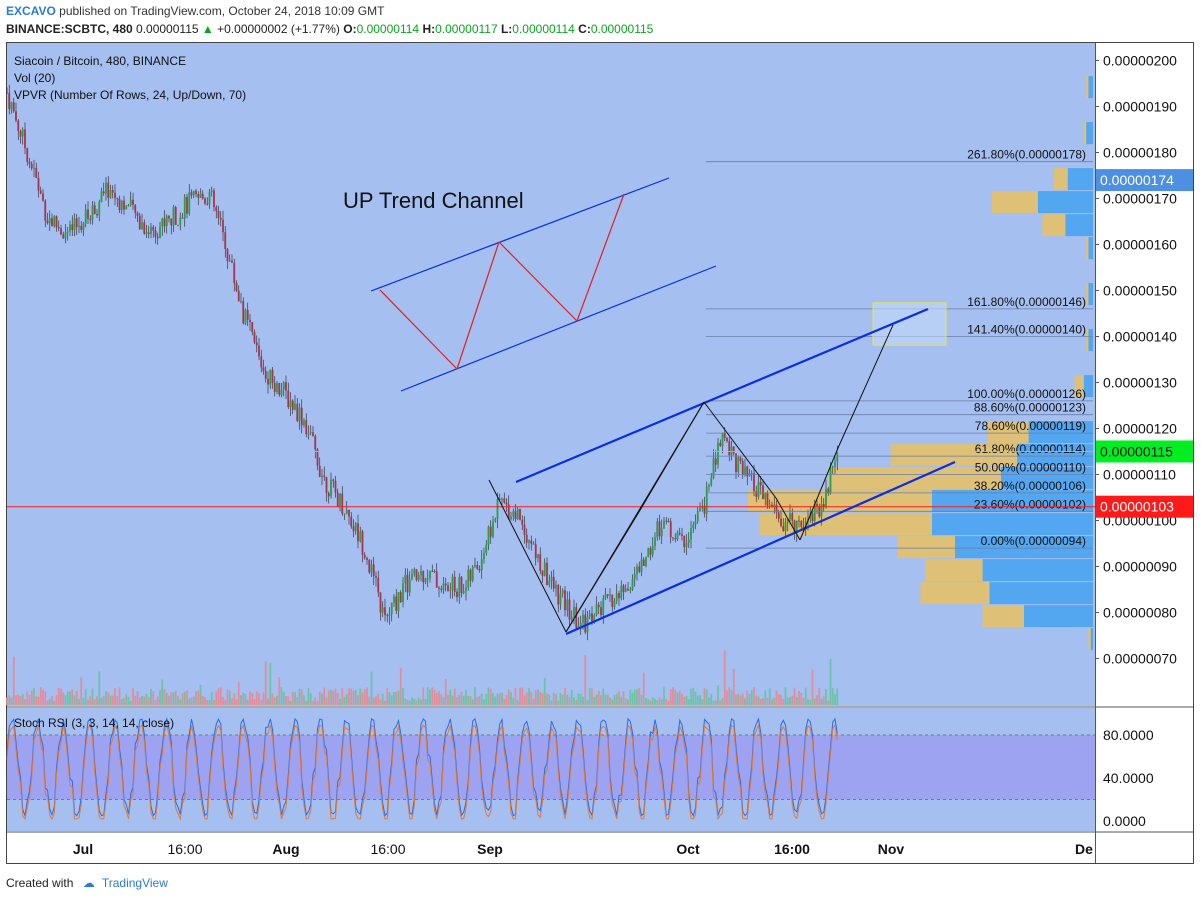 The image size is (1201, 901). What do you see at coordinates (622, 29) in the screenshot?
I see `close-value: 0.00000115` at bounding box center [622, 29].